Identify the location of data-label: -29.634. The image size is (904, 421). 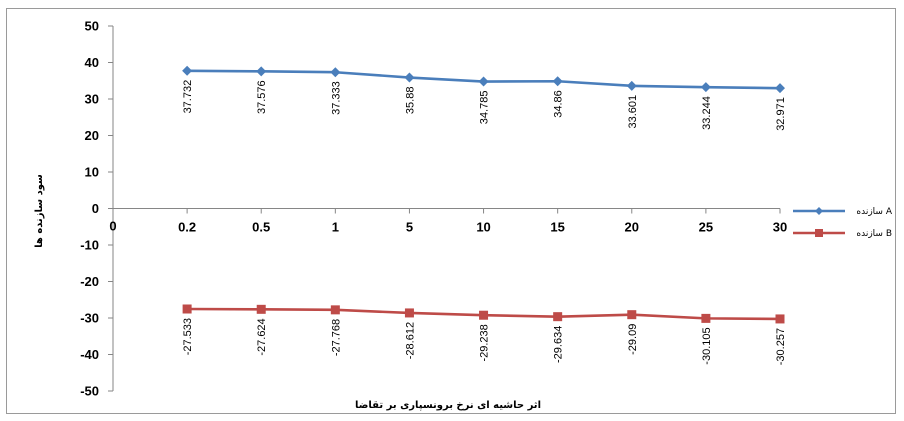
(559, 344).